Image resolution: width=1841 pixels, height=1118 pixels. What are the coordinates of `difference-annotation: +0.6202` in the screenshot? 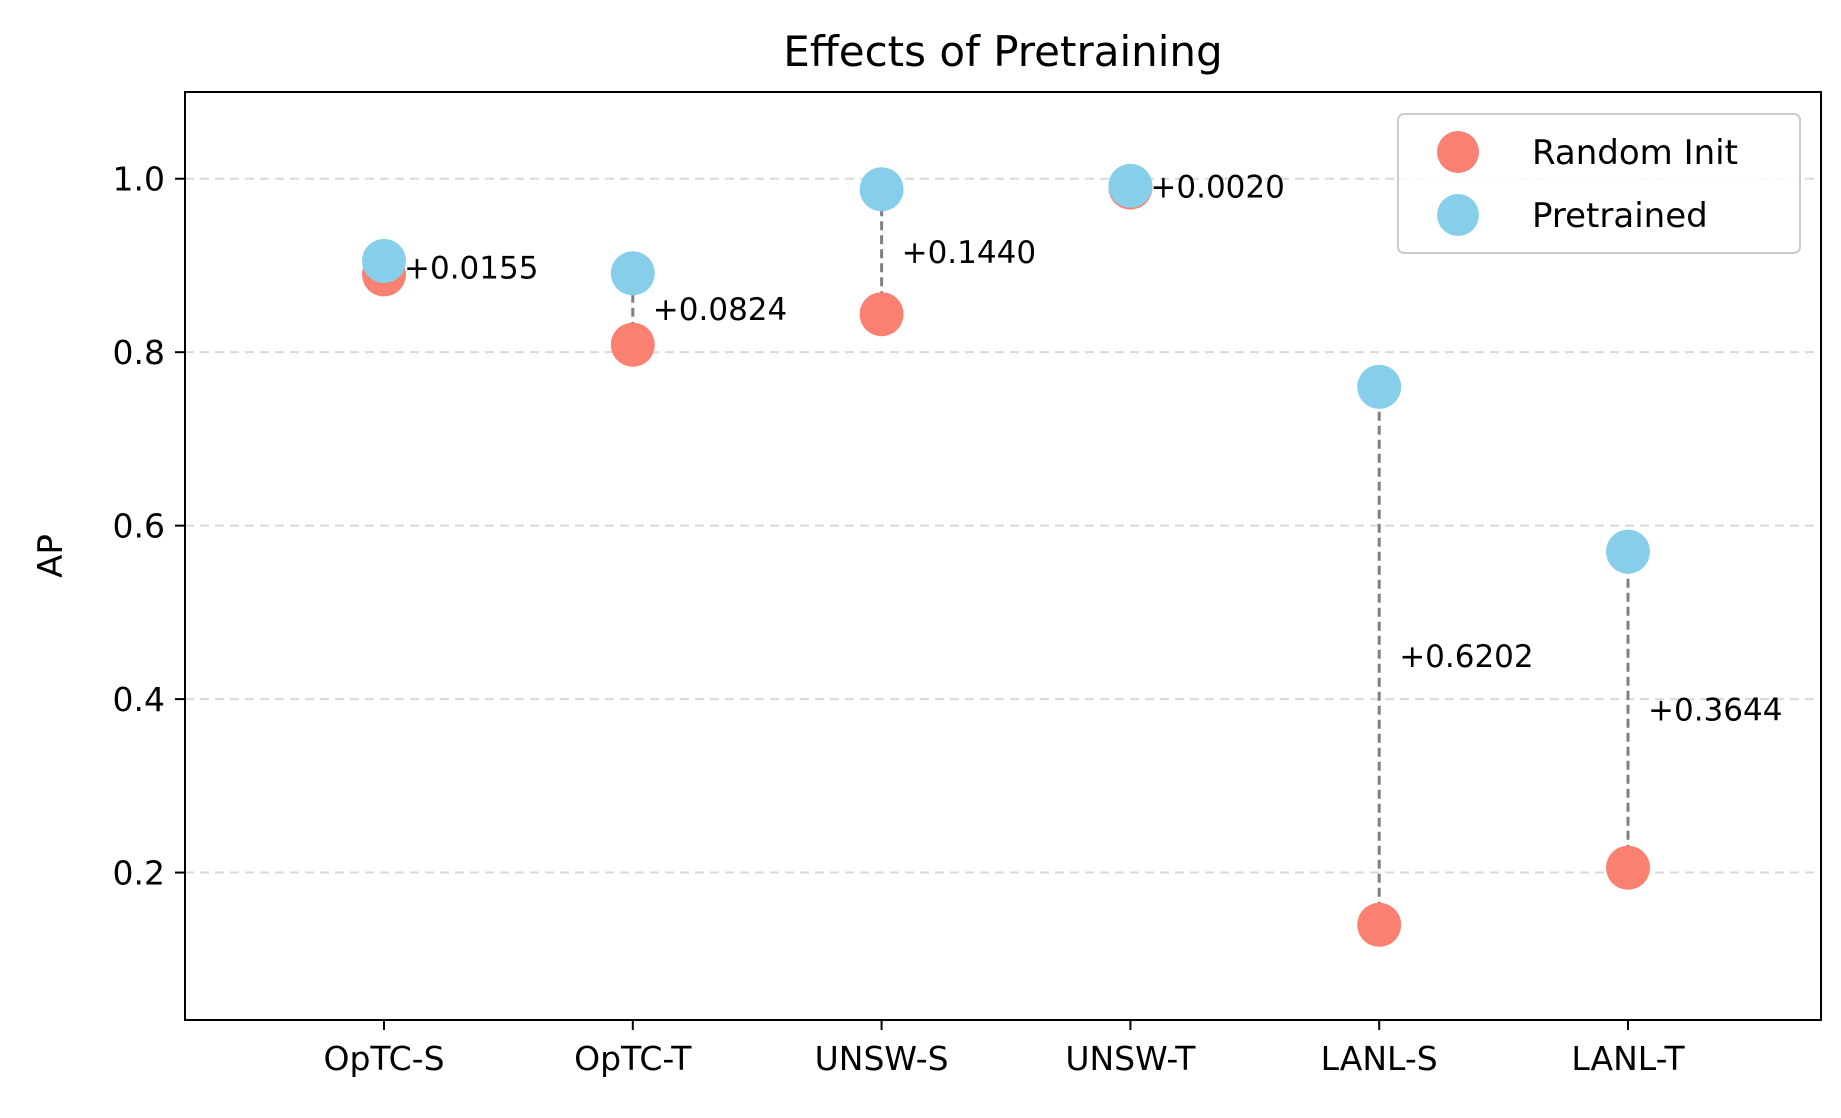 It's located at (1466, 657).